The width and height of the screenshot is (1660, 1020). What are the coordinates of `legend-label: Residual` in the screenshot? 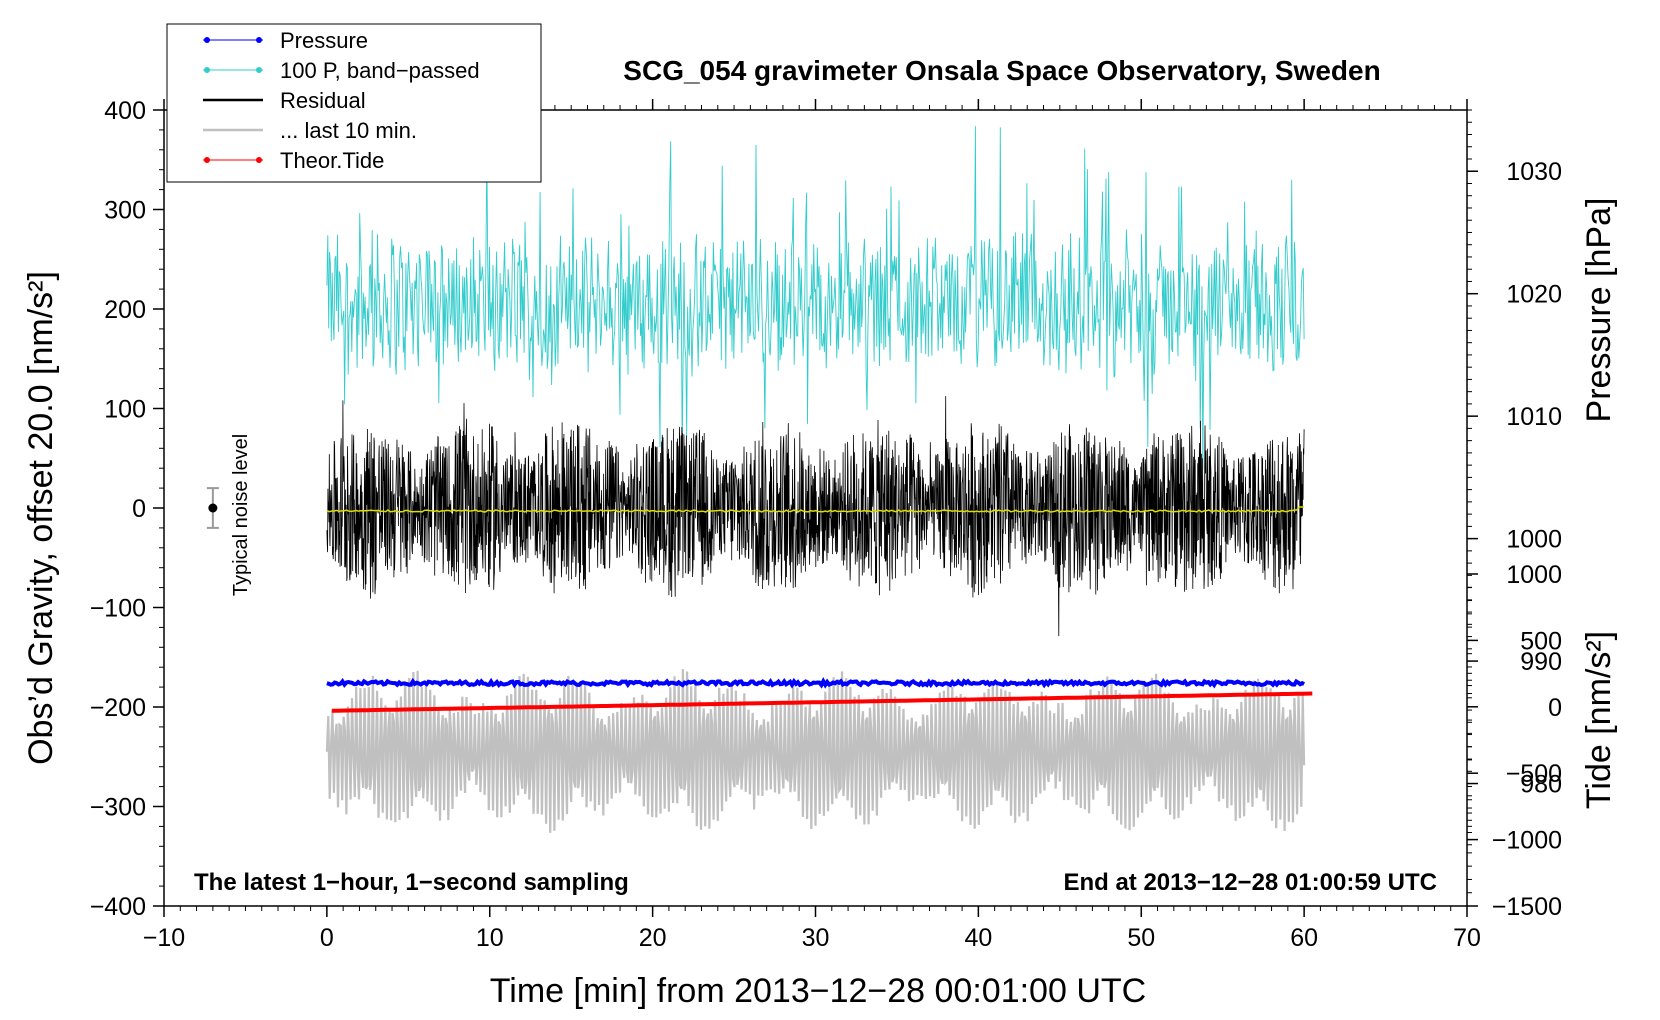 It's located at (323, 100).